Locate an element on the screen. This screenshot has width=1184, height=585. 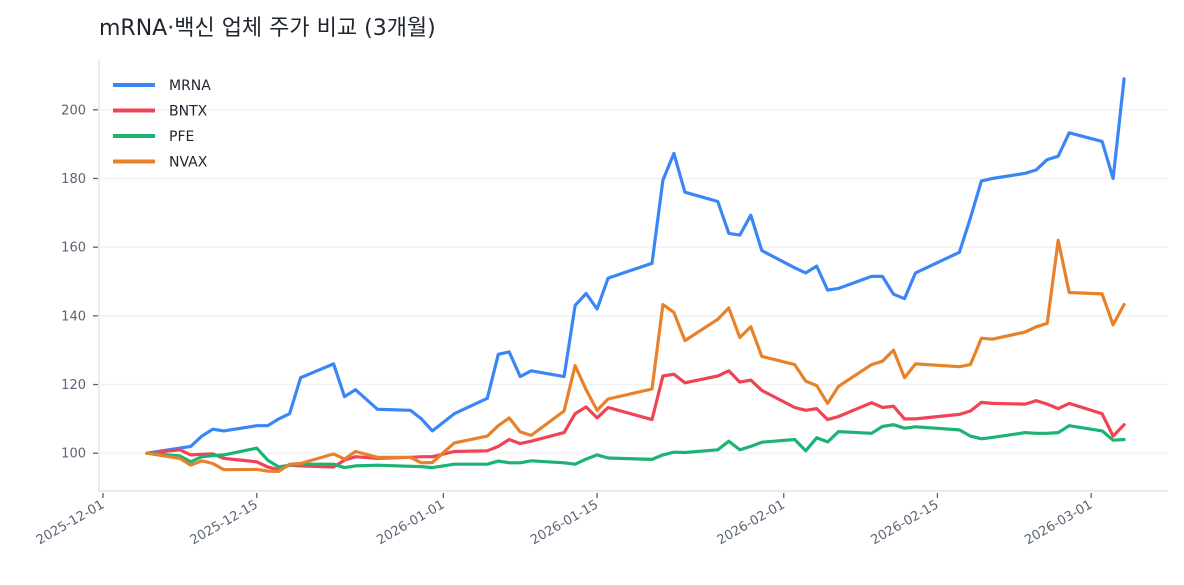
chart-title: mRNA·백신 업체 주가 비교 (3개월) is located at coordinates (267, 28).